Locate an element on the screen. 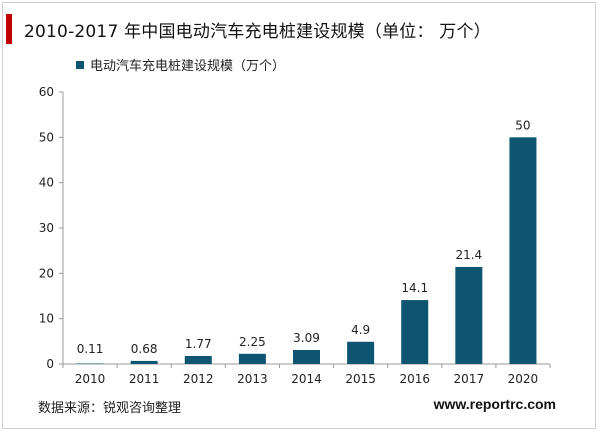 The image size is (600, 433). legend: 电动汽车充电桩建设规模（万个） is located at coordinates (180, 64).